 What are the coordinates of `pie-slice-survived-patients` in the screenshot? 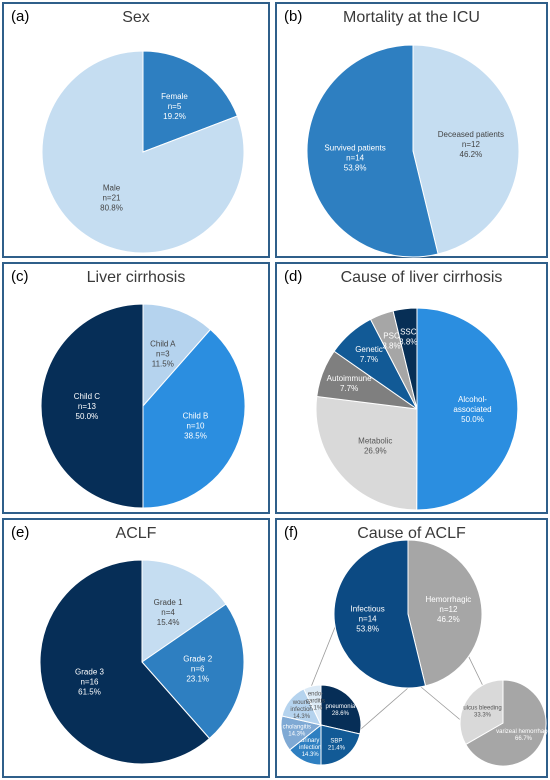 It's located at (372, 151).